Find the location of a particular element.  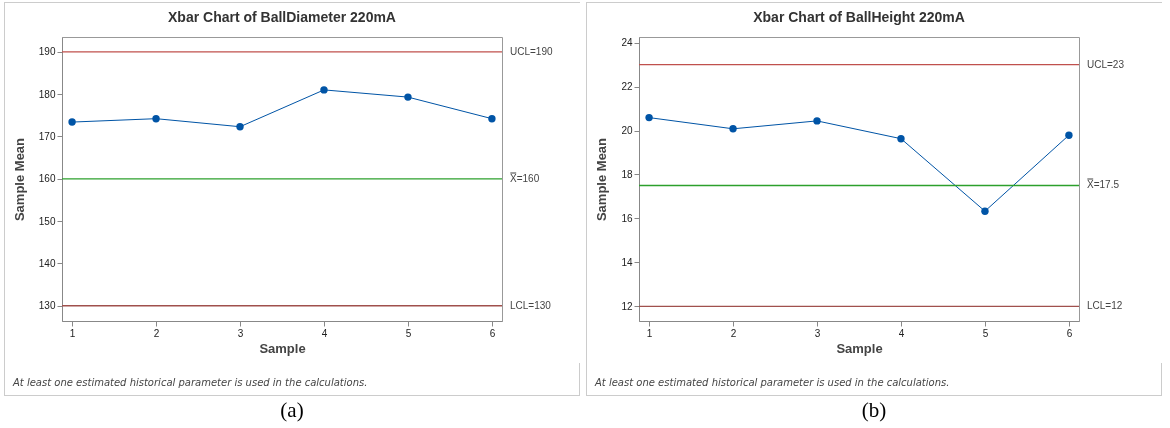

ref-line-label: X̿=160 is located at coordinates (525, 177).